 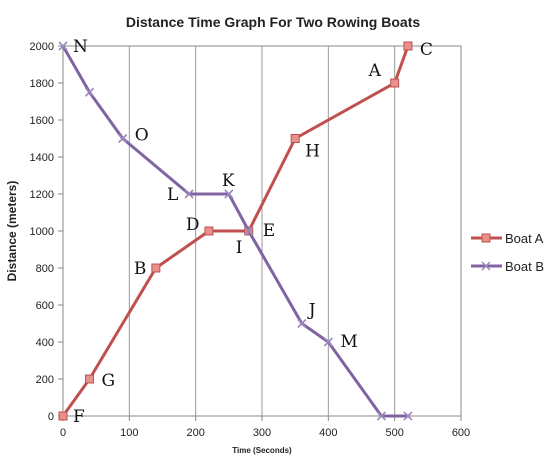 What do you see at coordinates (311, 311) in the screenshot?
I see `point-label: J` at bounding box center [311, 311].